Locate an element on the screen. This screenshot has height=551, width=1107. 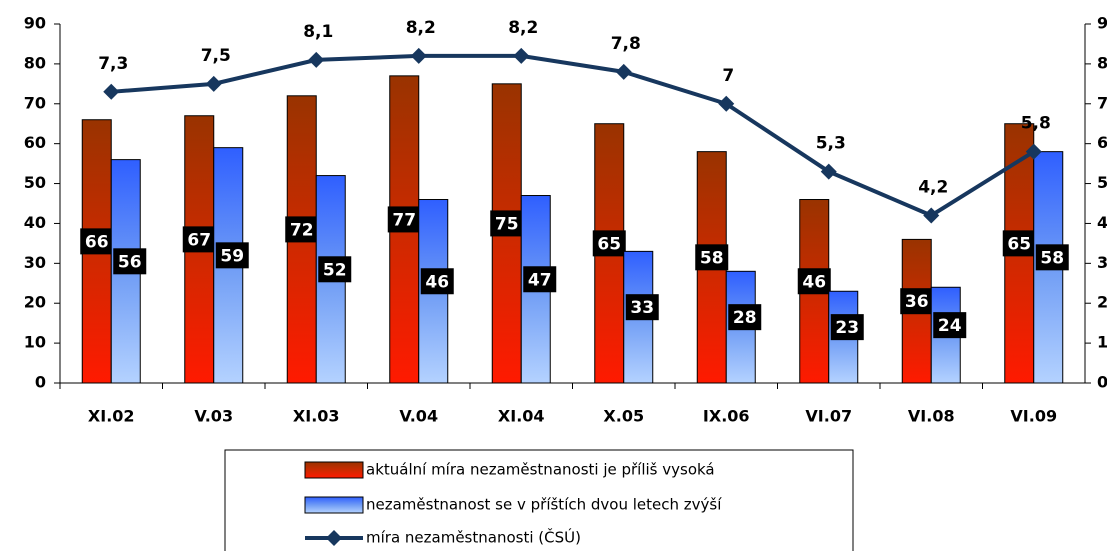
data-label: 67 is located at coordinates (199, 240).